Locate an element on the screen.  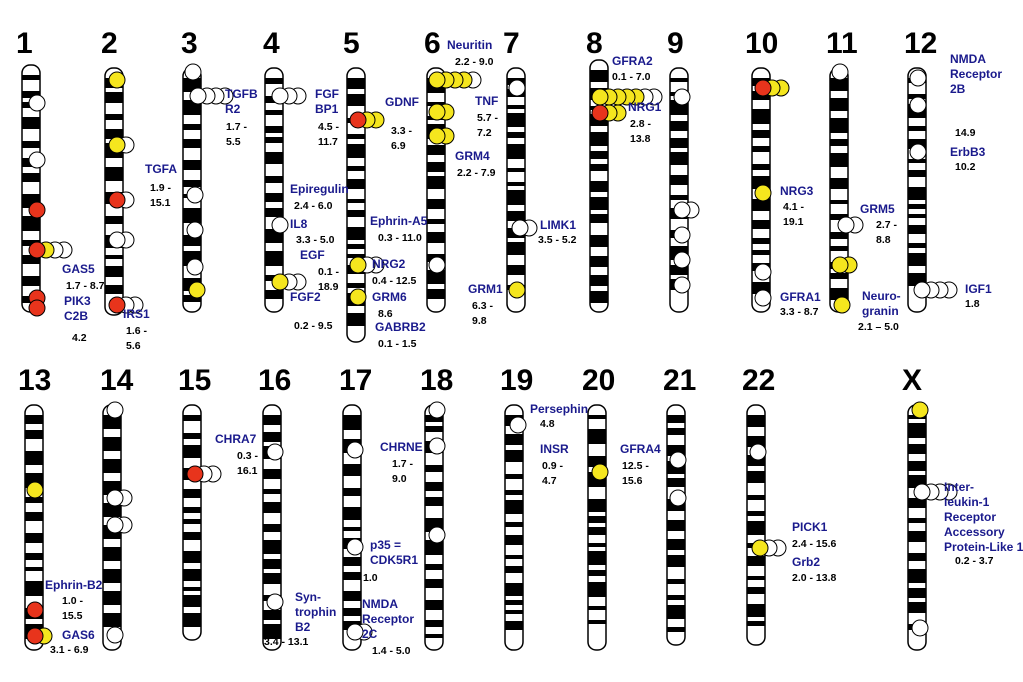
chromosome-number: 16 is located at coordinates (274, 380).